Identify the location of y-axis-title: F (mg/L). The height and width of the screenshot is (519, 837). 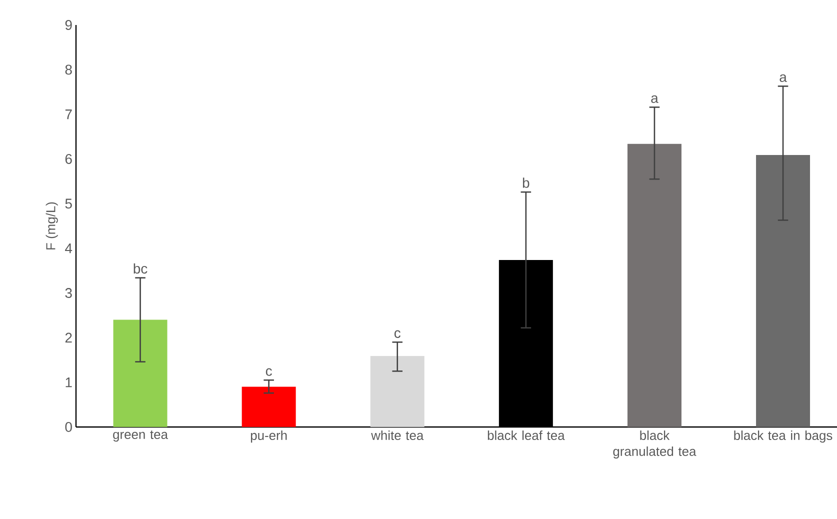
(52, 226).